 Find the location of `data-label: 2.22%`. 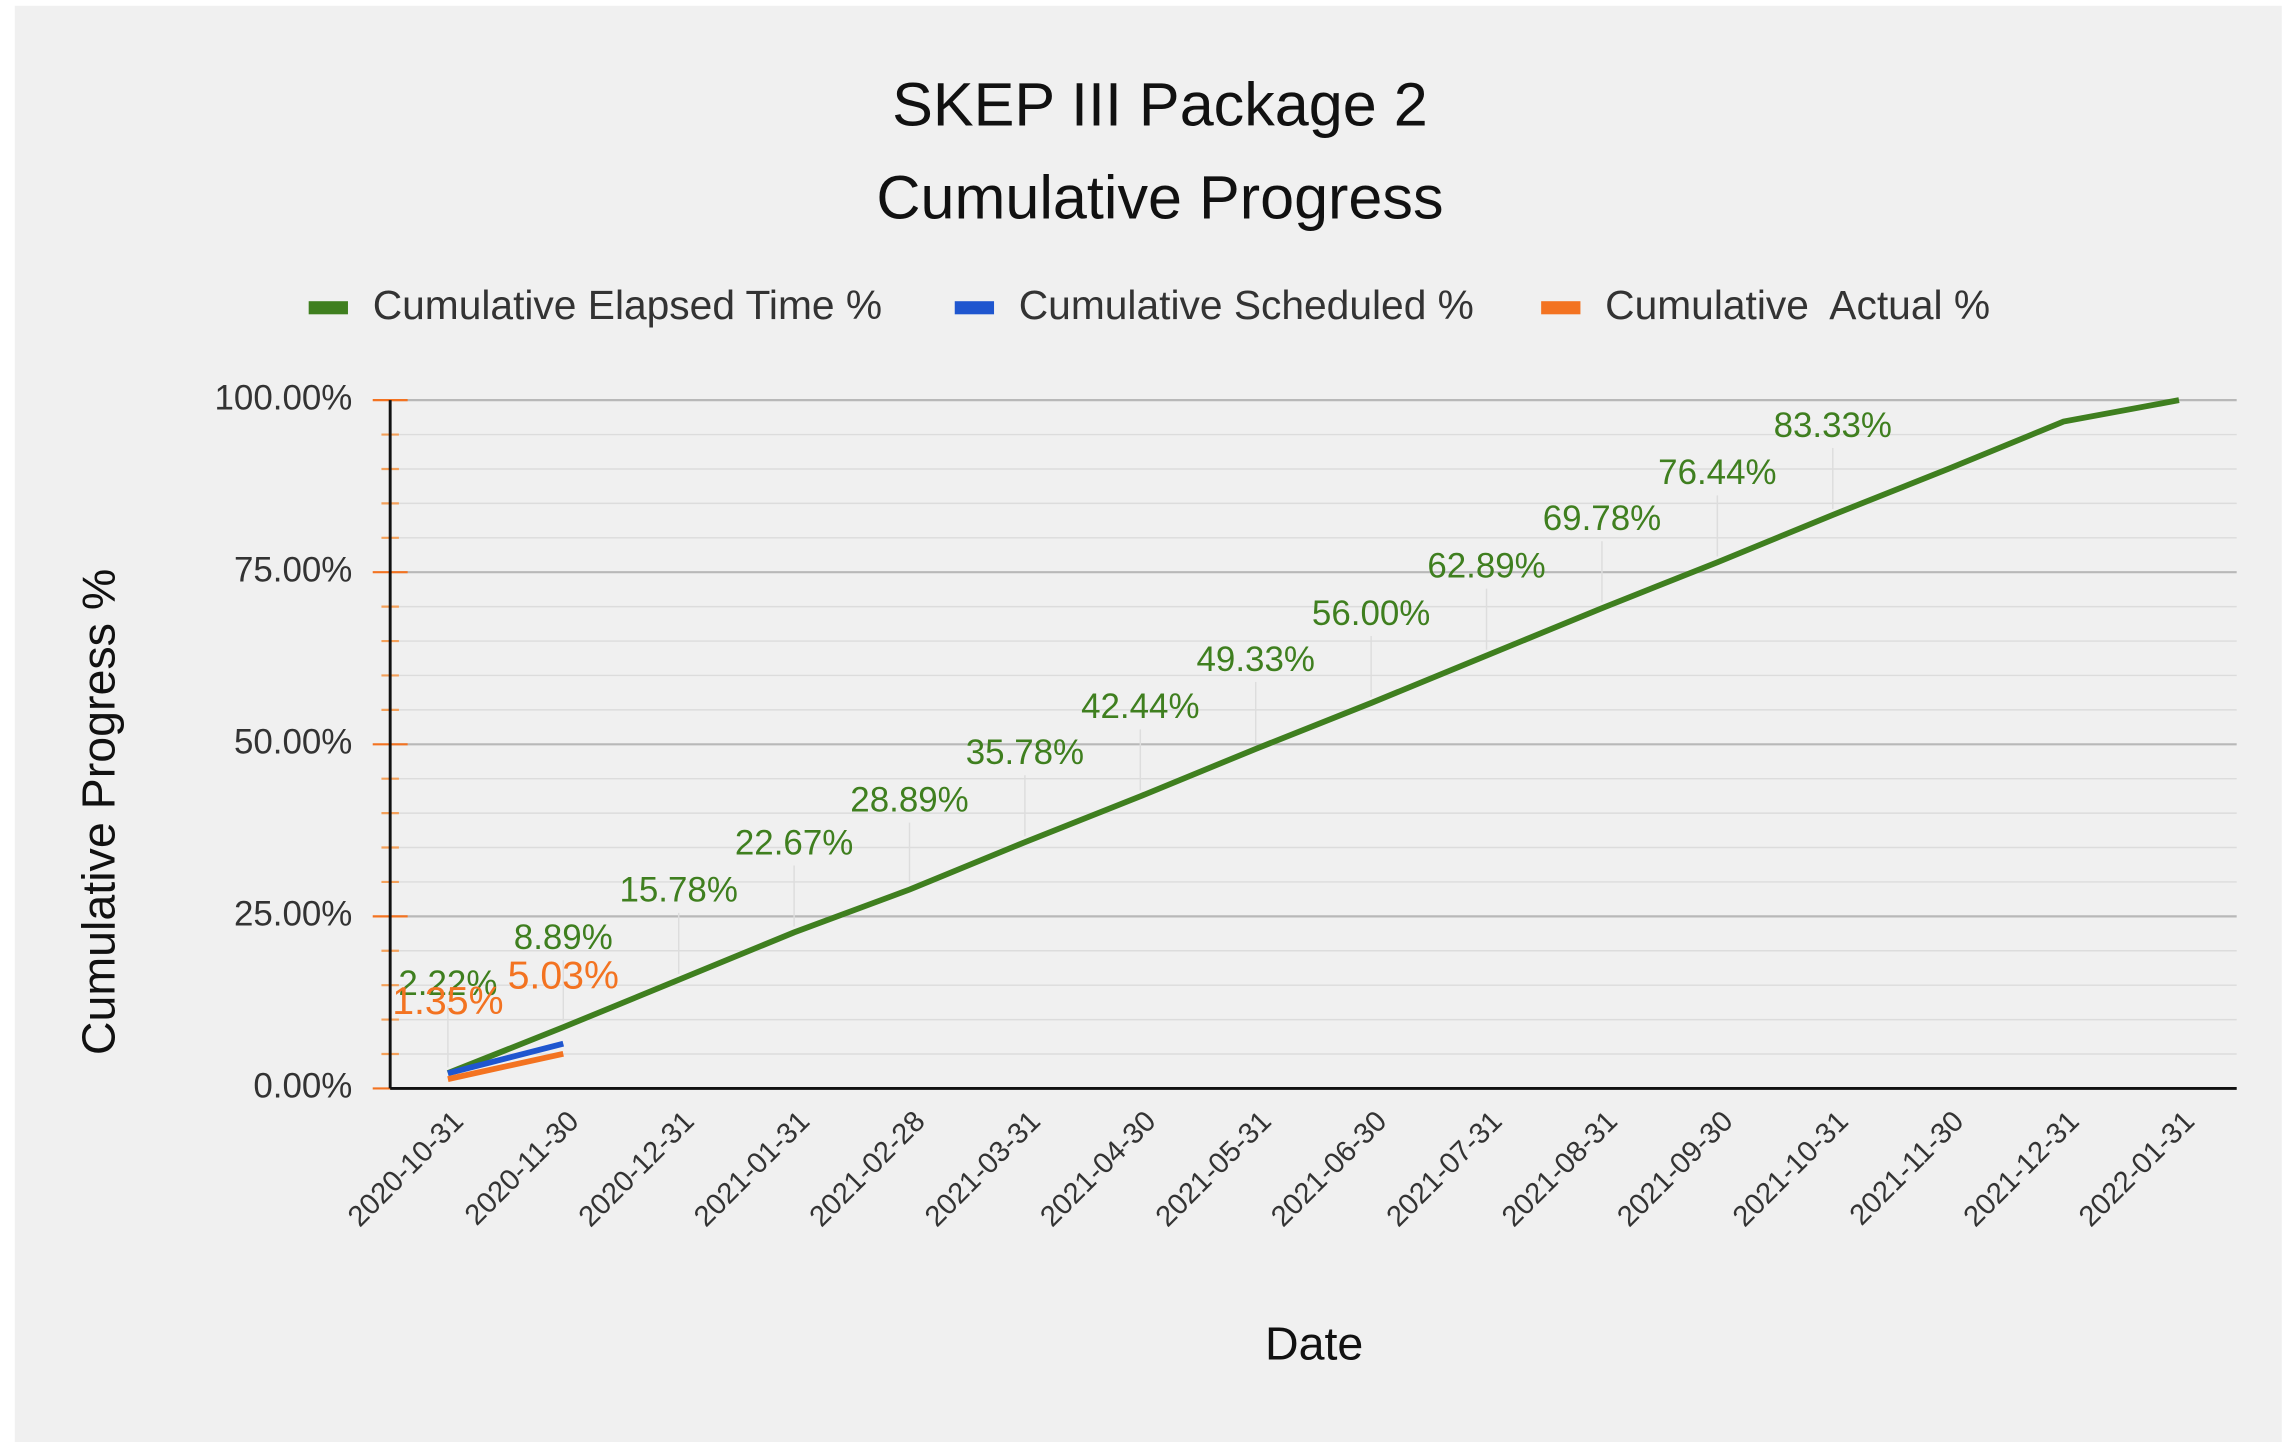

data-label: 2.22% is located at coordinates (447, 983).